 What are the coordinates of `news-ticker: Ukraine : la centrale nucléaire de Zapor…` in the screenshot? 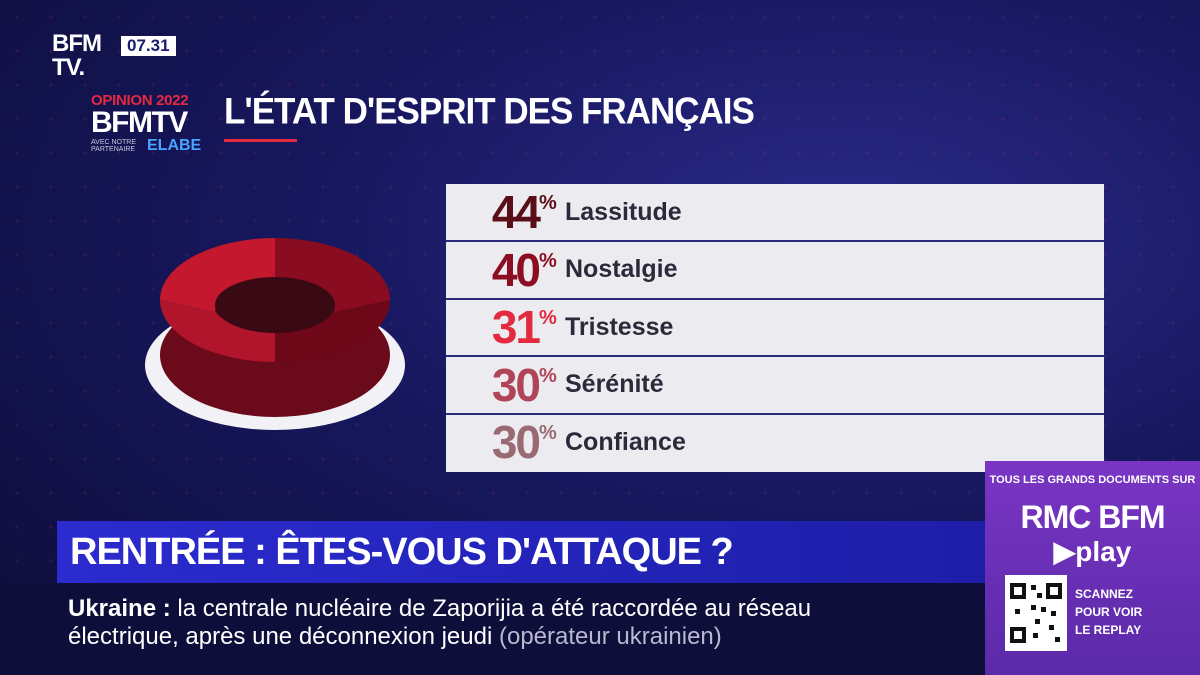 It's located at (492, 629).